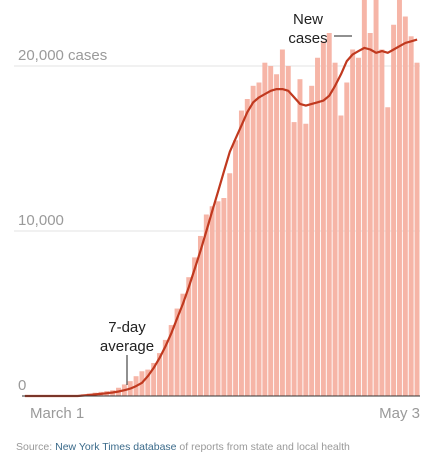  I want to click on source-link: New York Times database, so click(116, 447).